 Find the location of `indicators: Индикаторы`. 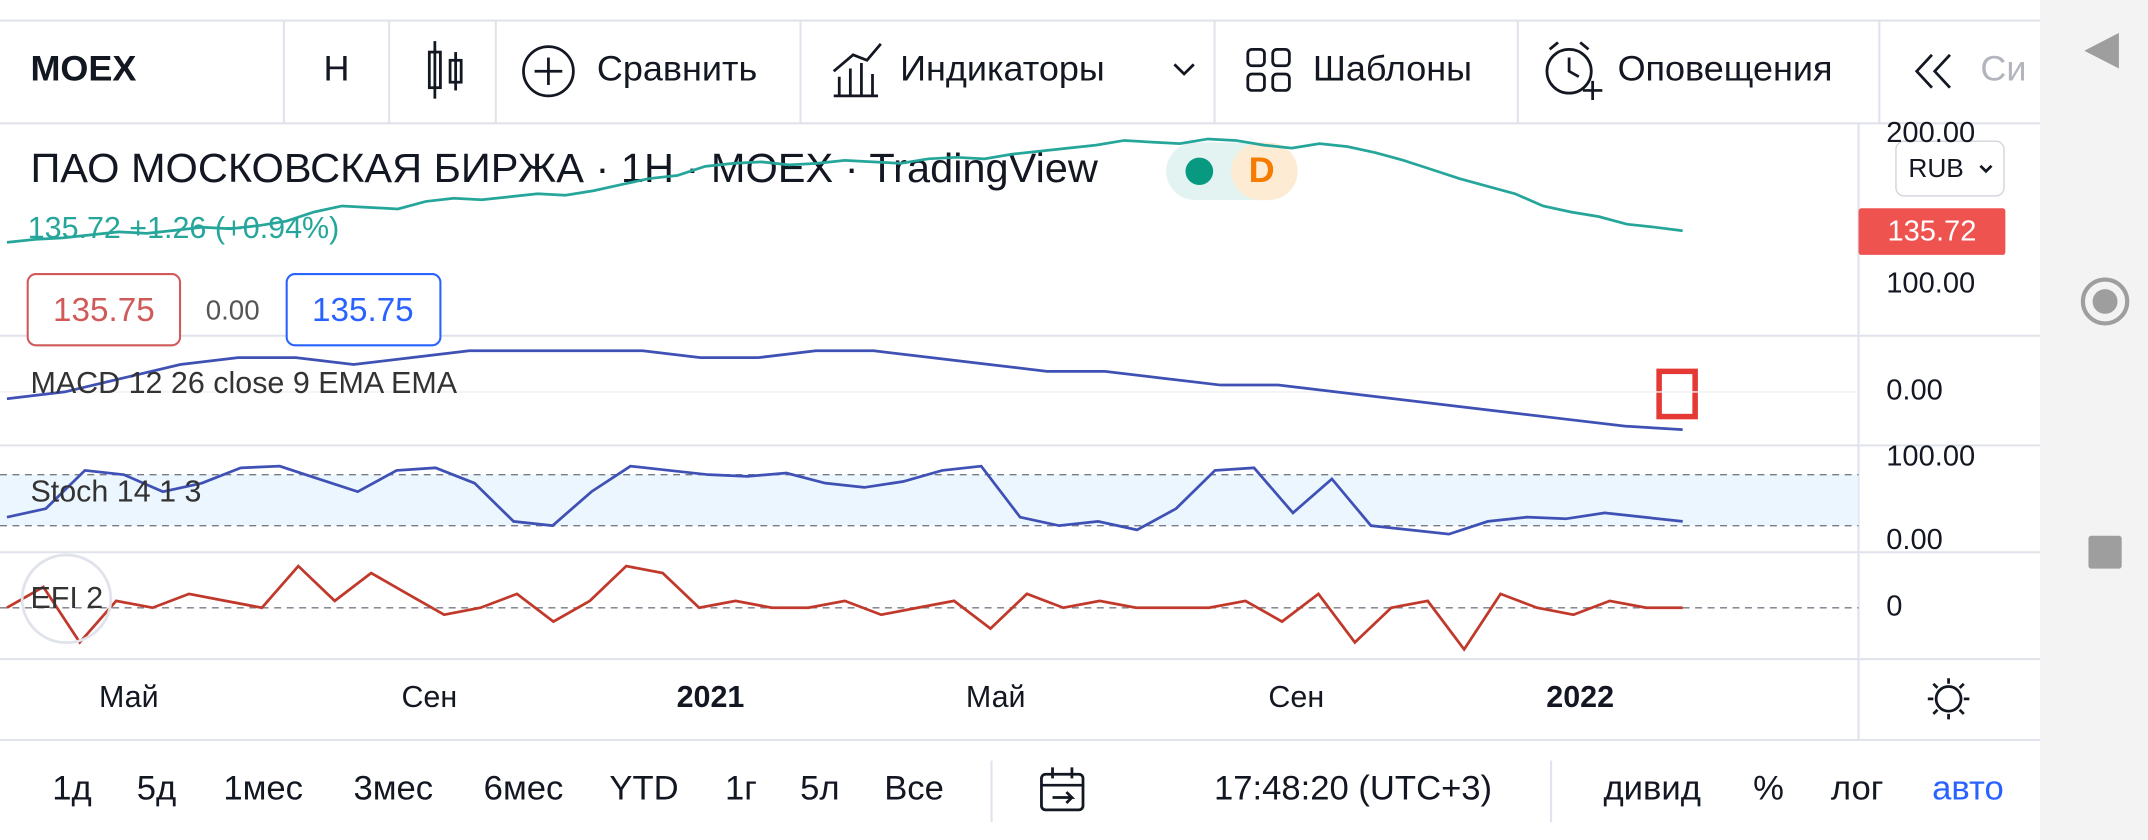

indicators: Индикаторы is located at coordinates (1002, 69).